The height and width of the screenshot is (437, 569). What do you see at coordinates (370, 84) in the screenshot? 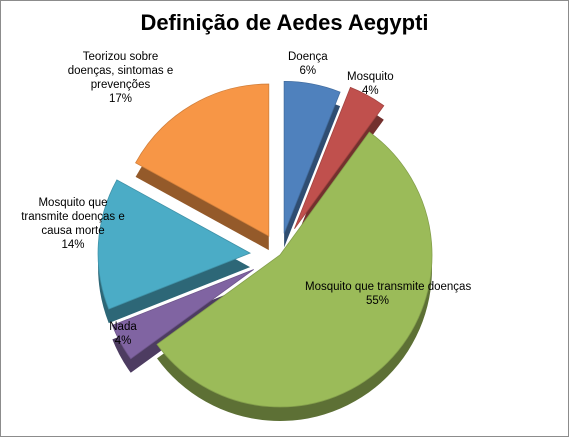
I see `label-mosquito: Mosquito 4%` at bounding box center [370, 84].